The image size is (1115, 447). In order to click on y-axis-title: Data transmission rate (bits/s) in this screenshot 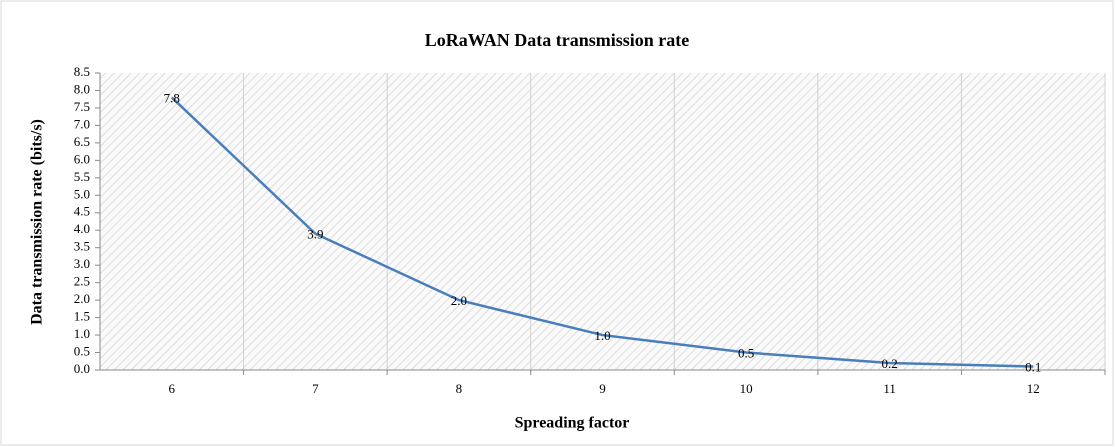, I will do `click(37, 222)`.